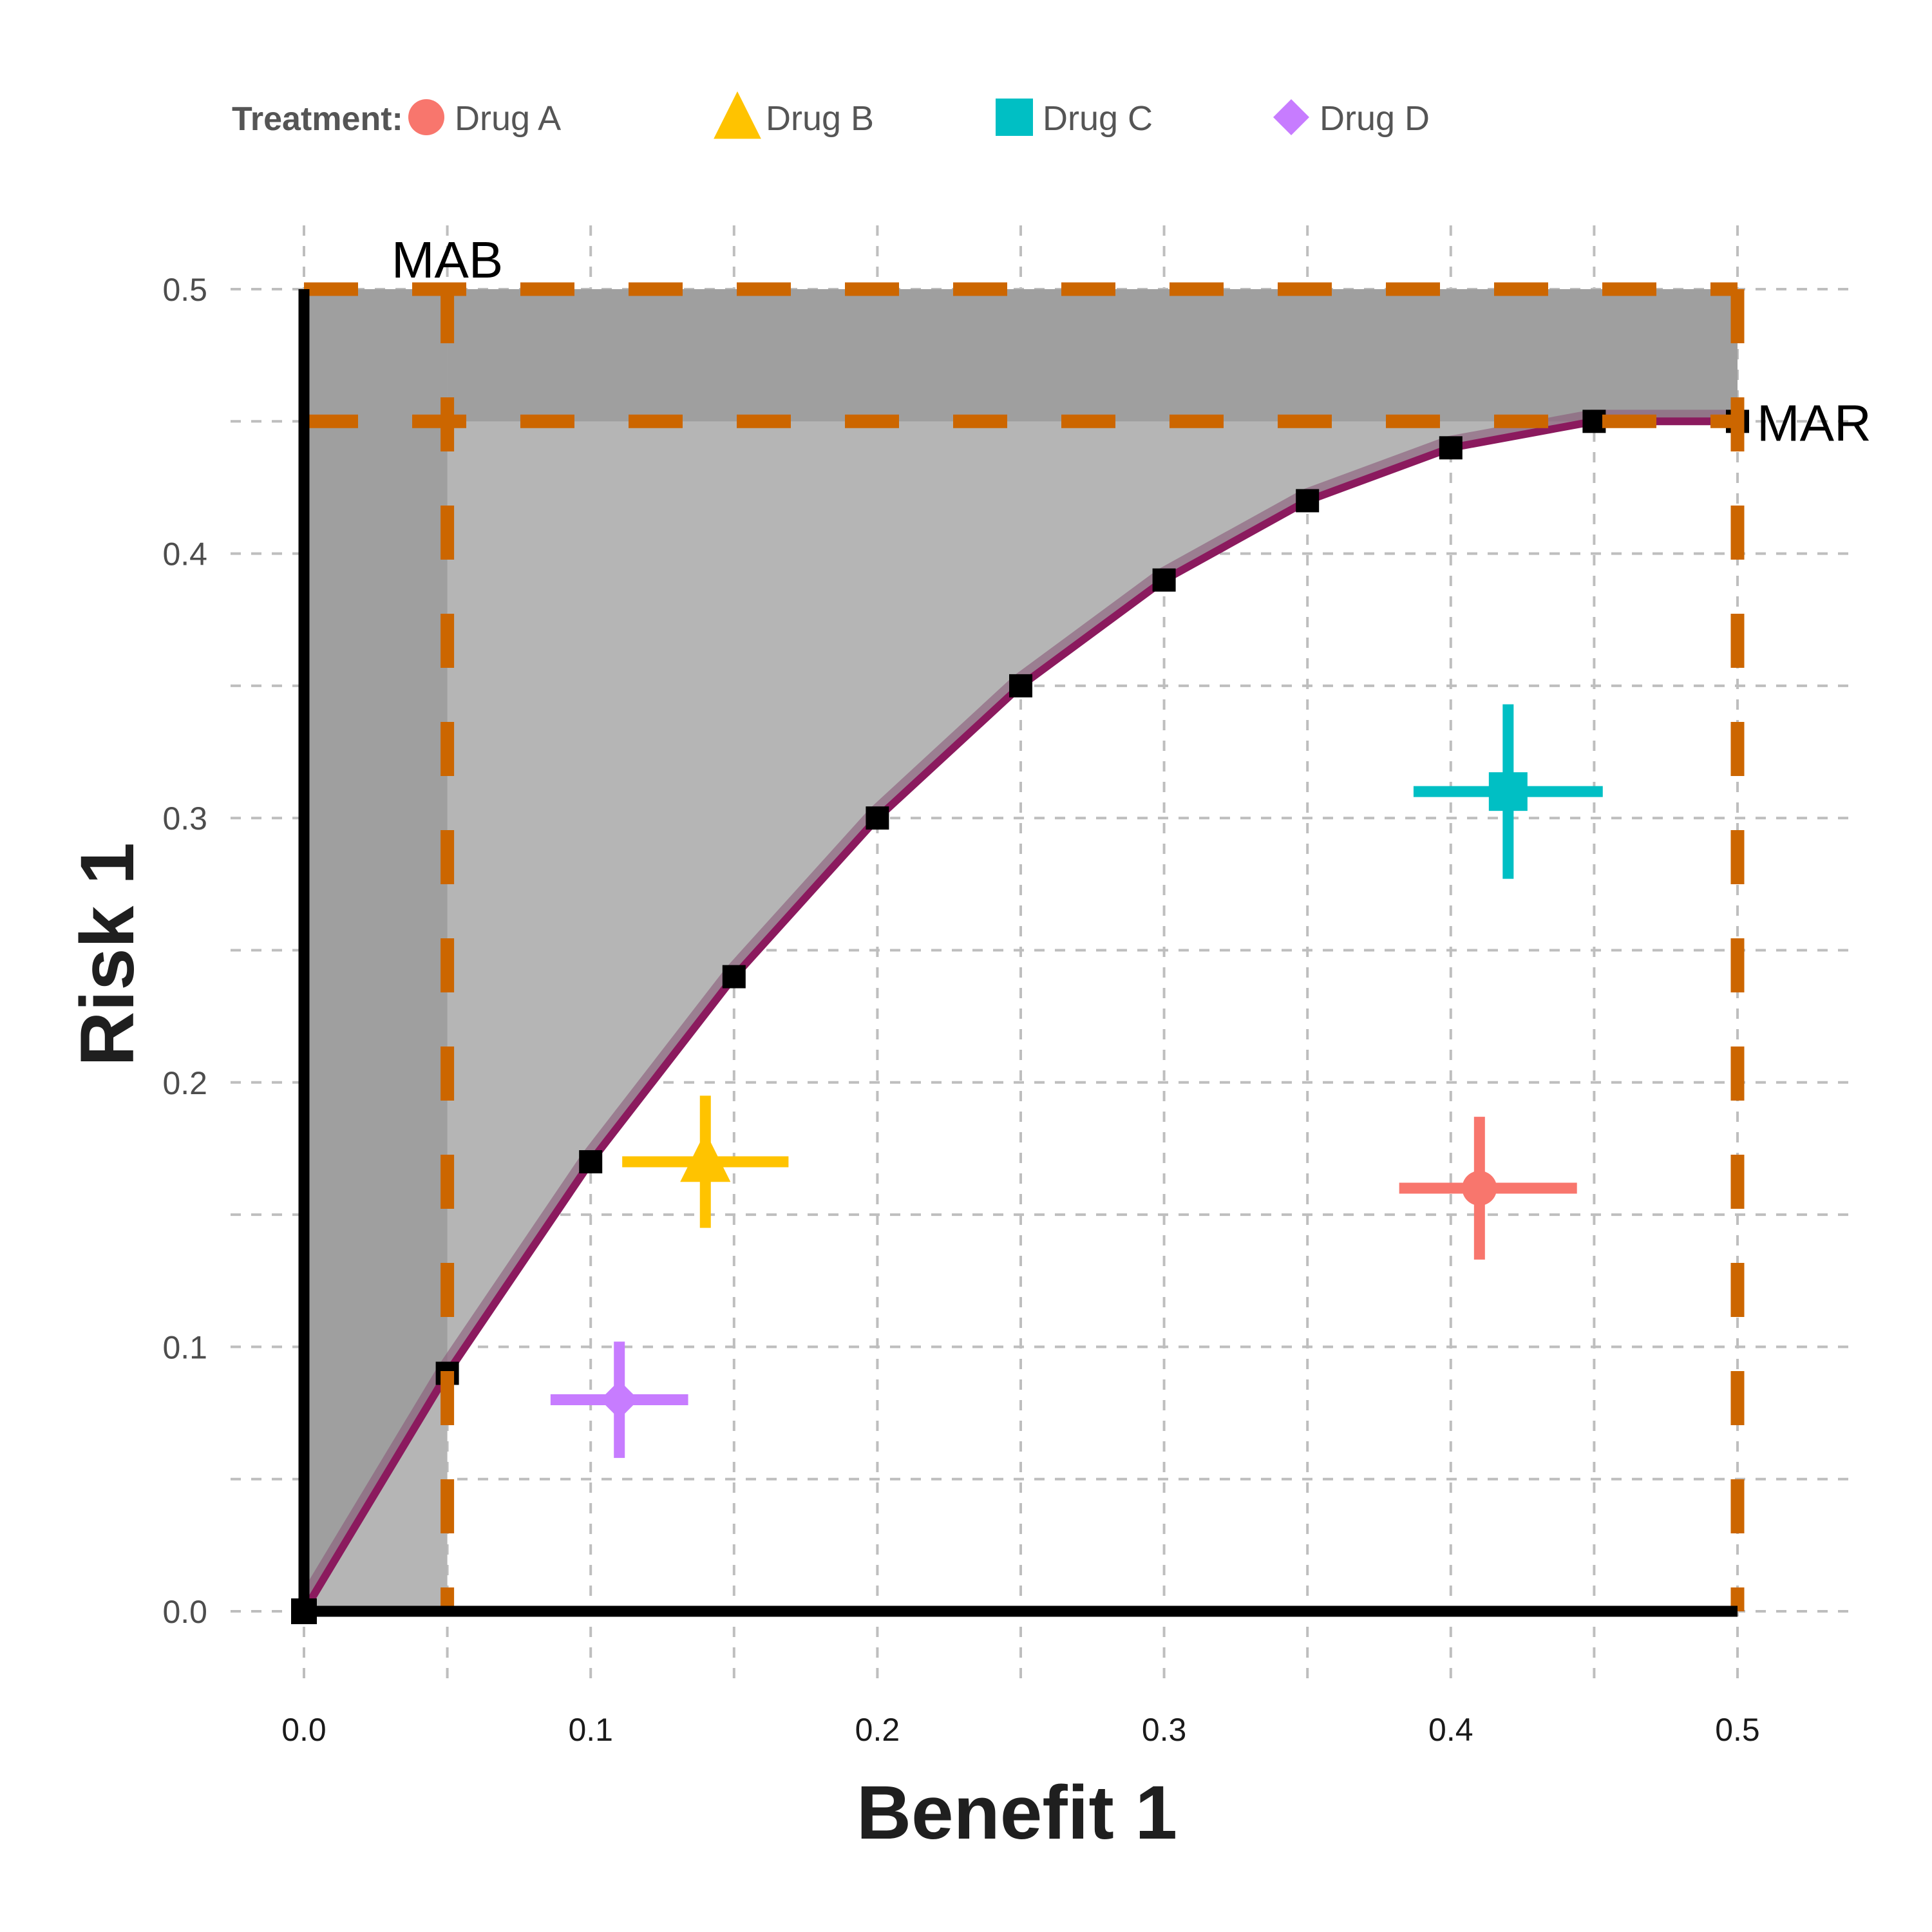 This screenshot has width=1932, height=1932. What do you see at coordinates (184, 818) in the screenshot?
I see `y-tick-label: 0.3` at bounding box center [184, 818].